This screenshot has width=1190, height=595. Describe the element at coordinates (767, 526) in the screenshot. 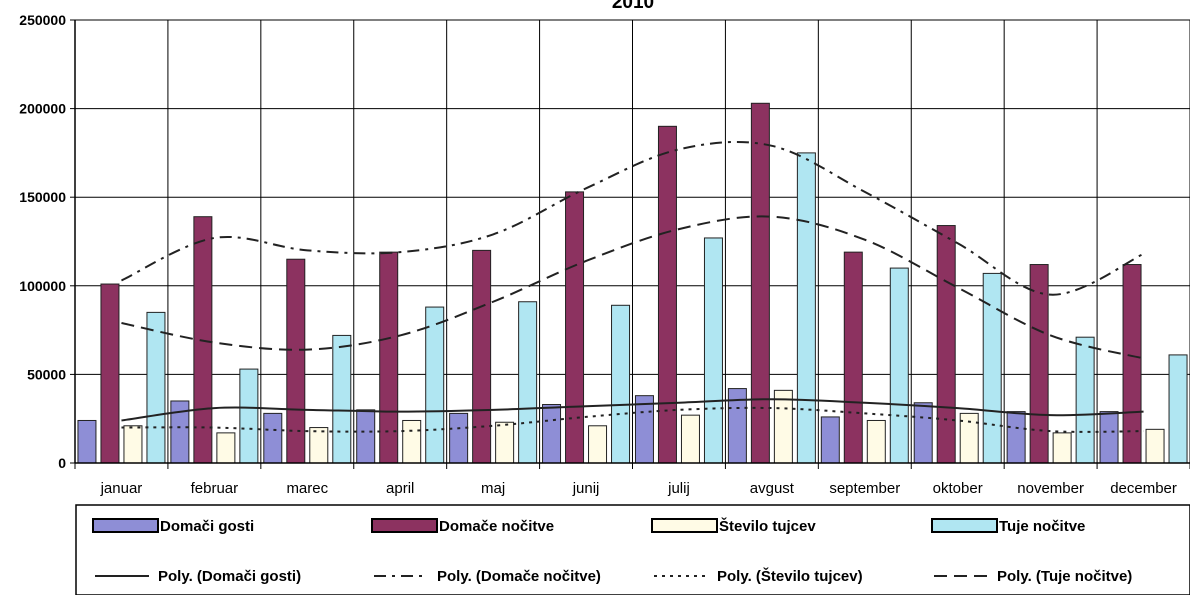

I see `legend-label: Število tujcev` at that location.